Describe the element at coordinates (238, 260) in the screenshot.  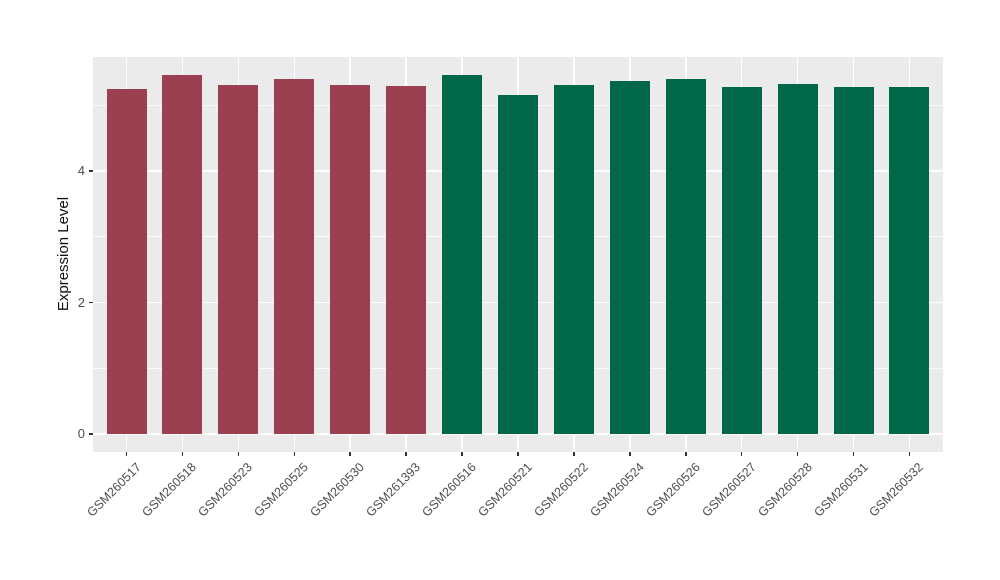
I see `bar-gsm260523` at that location.